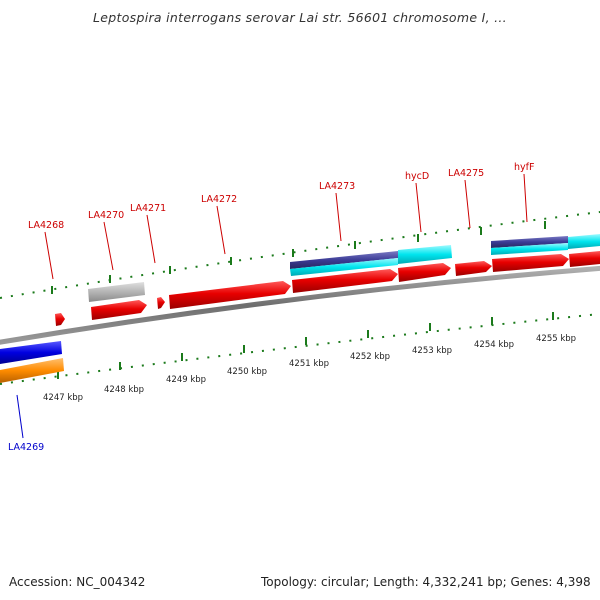  I want to click on tick-label-4252: 4252 kbp, so click(370, 357).